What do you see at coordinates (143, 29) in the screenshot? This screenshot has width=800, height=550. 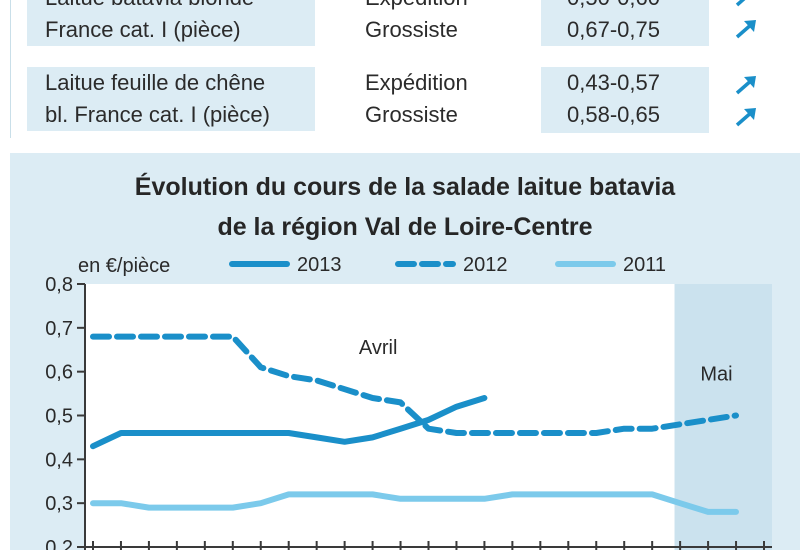 I see `product-line: France cat. I (pièce)` at bounding box center [143, 29].